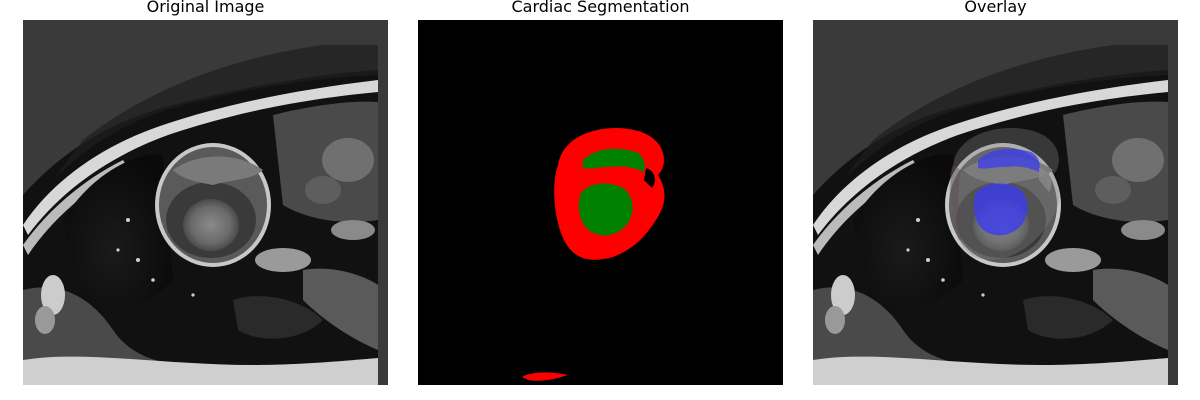 The width and height of the screenshot is (1200, 400). I want to click on panel-title-original: Original Image, so click(205, 8).